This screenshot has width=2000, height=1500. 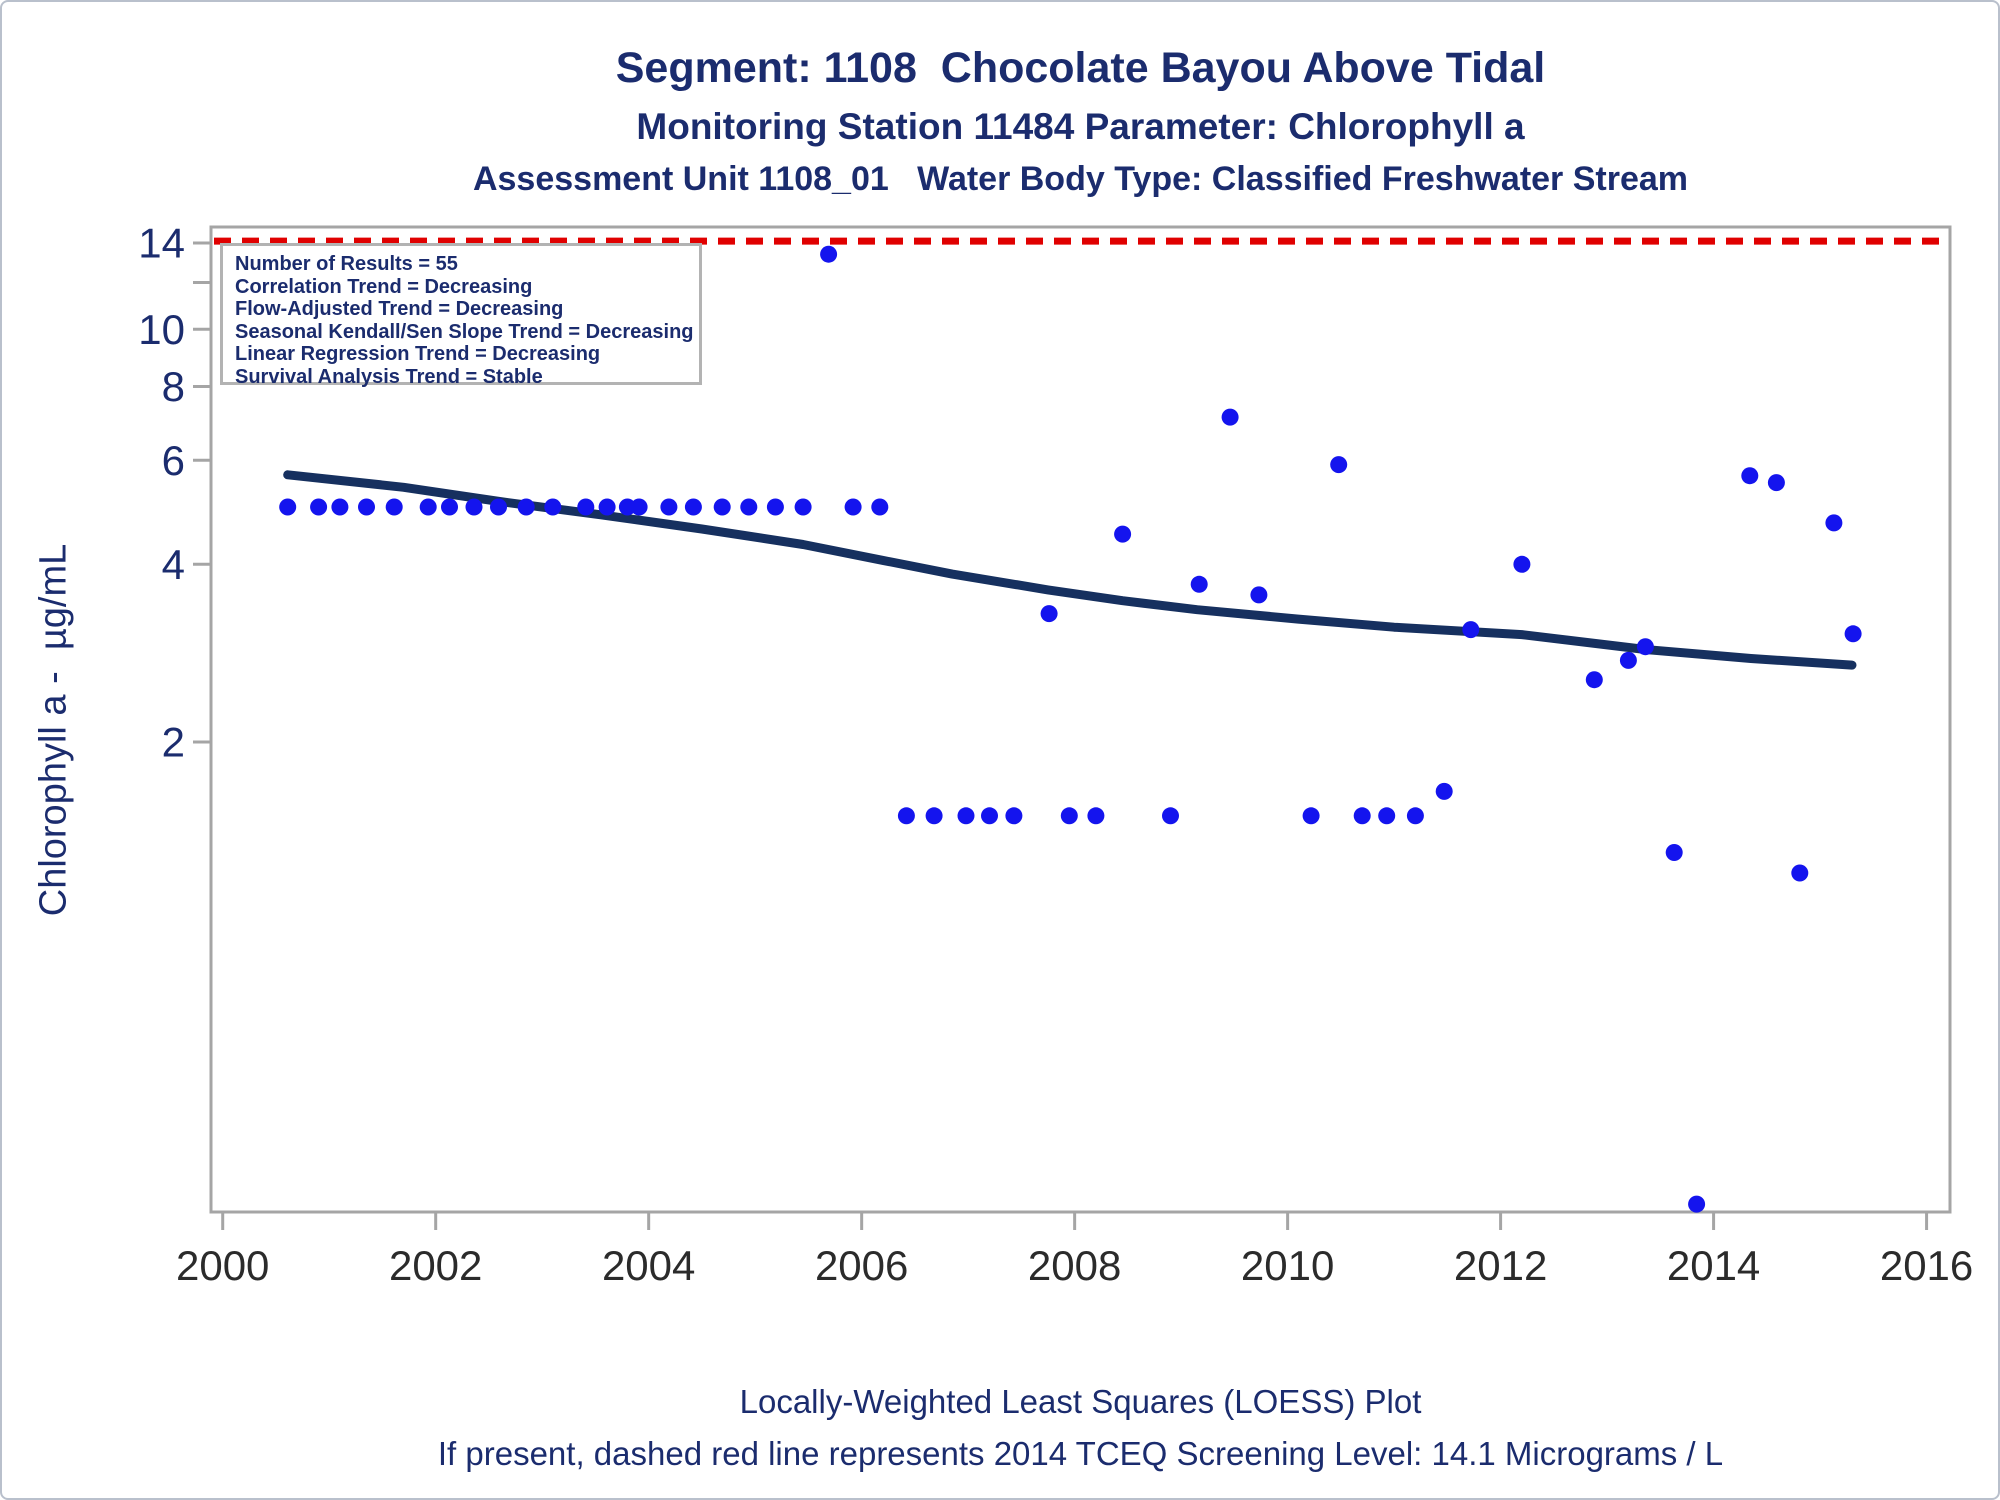 What do you see at coordinates (648, 1265) in the screenshot?
I see `x-tick-label: 2004` at bounding box center [648, 1265].